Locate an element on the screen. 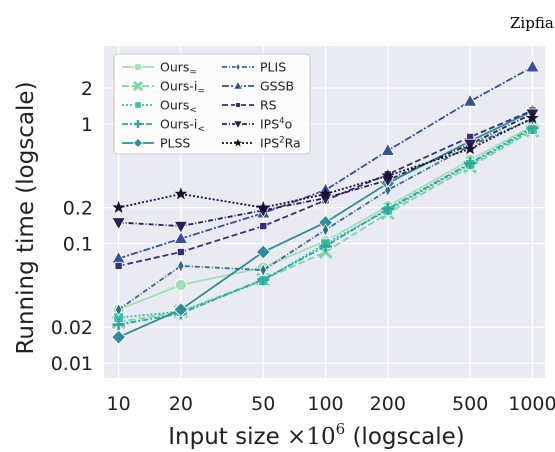  x-tick-label: 1000 is located at coordinates (531, 404).